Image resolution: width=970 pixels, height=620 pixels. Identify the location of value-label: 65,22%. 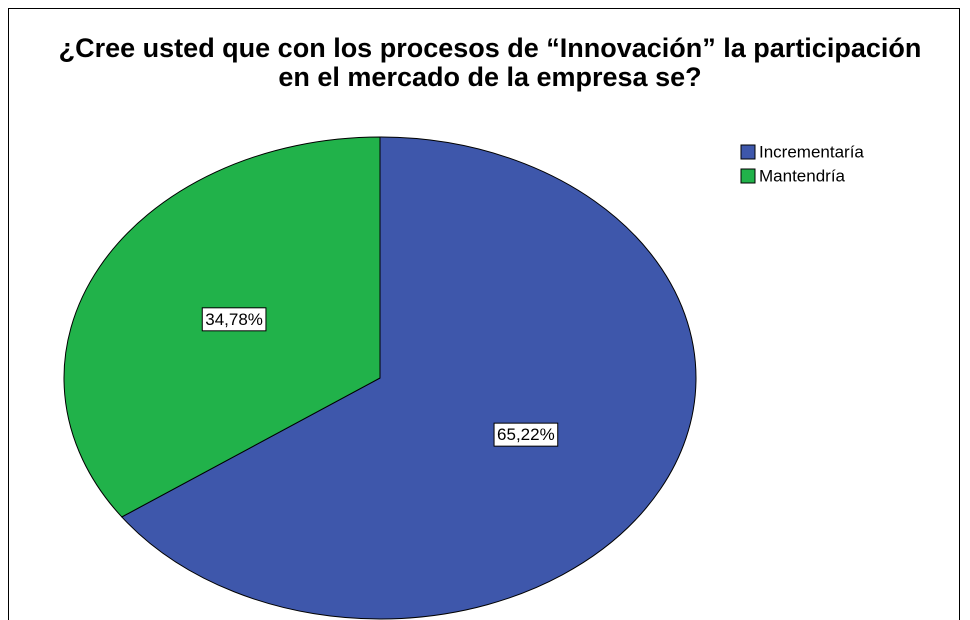
(526, 434).